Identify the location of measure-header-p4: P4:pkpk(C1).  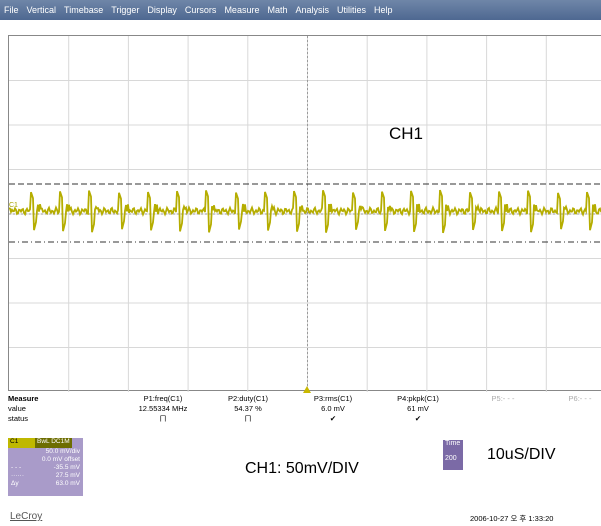
(418, 398).